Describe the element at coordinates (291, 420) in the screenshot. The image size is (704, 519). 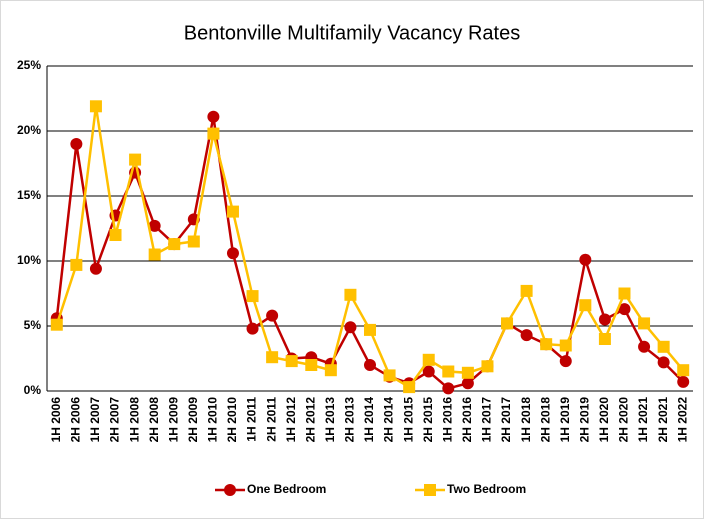
I see `x-tick-label: 1H 2012` at that location.